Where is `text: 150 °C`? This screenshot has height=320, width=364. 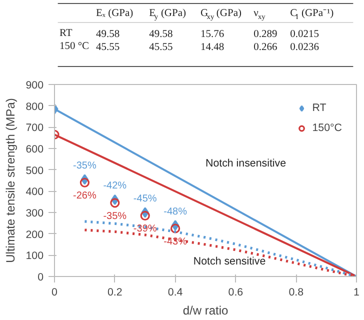 text: 150 °C is located at coordinates (74, 46).